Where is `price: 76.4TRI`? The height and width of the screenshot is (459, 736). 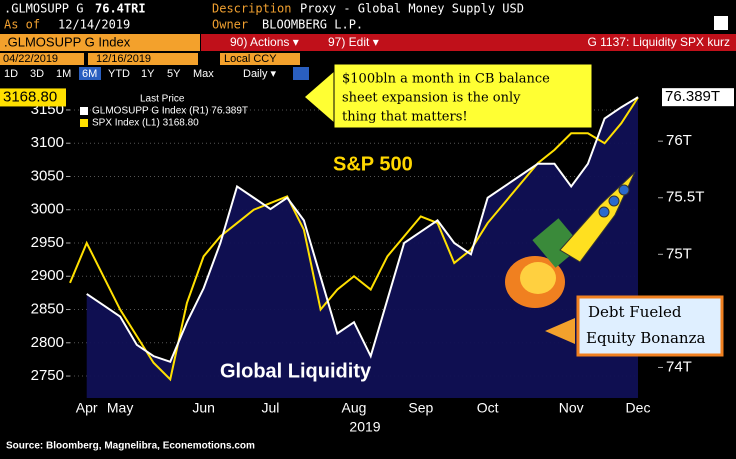
price: 76.4TRI is located at coordinates (120, 9).